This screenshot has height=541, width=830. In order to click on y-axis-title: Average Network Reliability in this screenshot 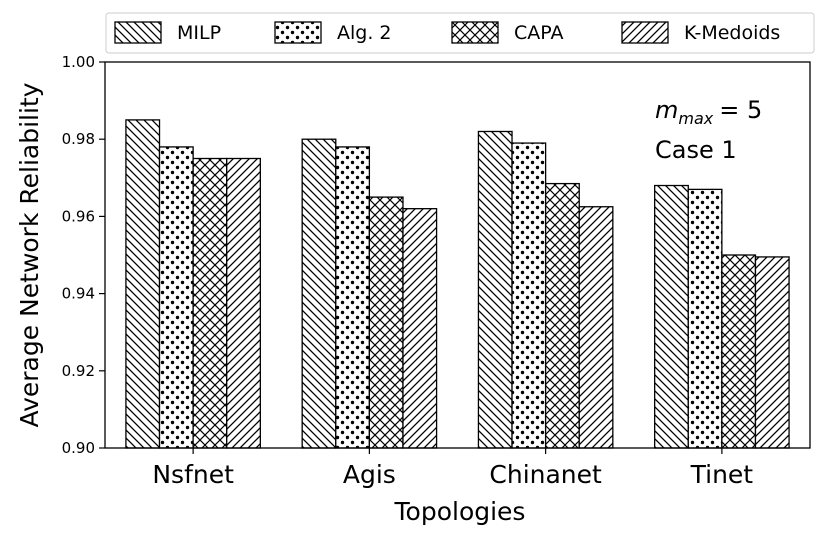, I will do `click(29, 254)`.